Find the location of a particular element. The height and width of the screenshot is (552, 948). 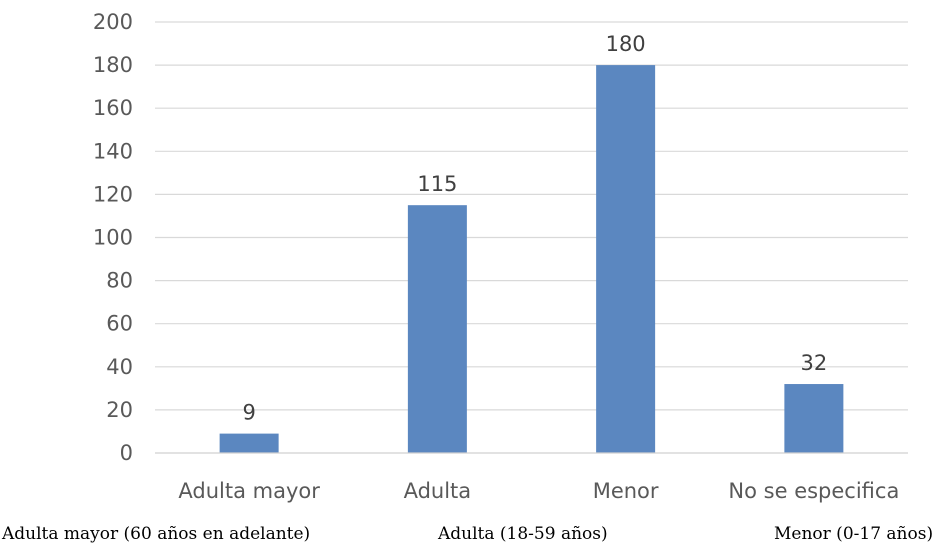

y-tick-label-160: 160 is located at coordinates (113, 108).